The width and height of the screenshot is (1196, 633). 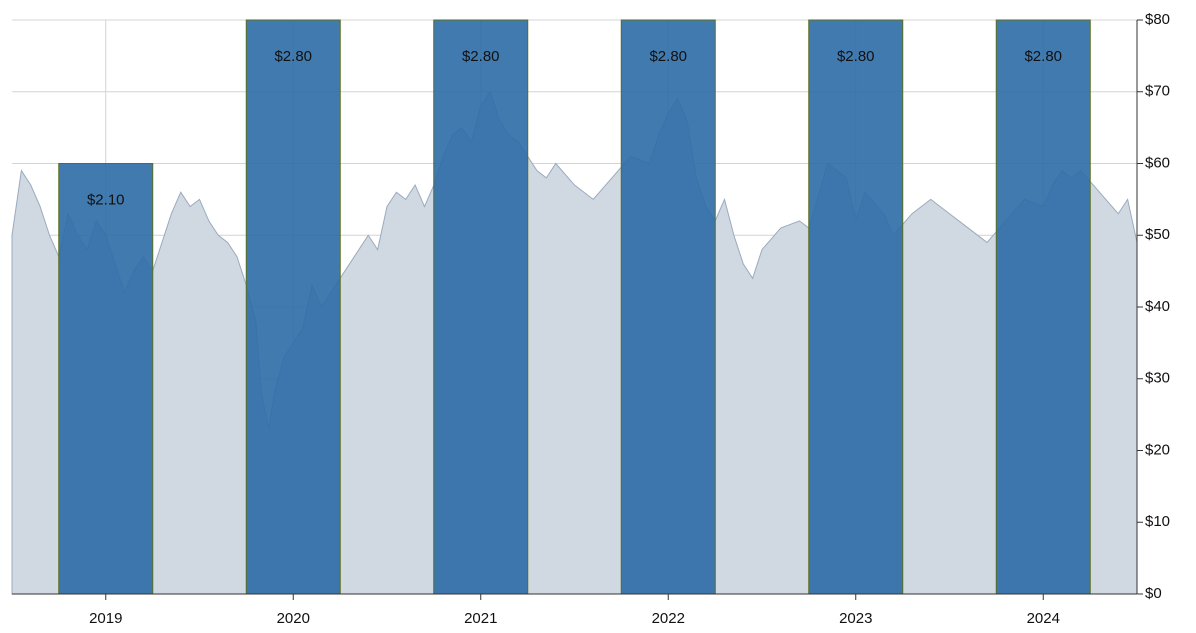 I want to click on y-tick-label: $80, so click(x=1157, y=19).